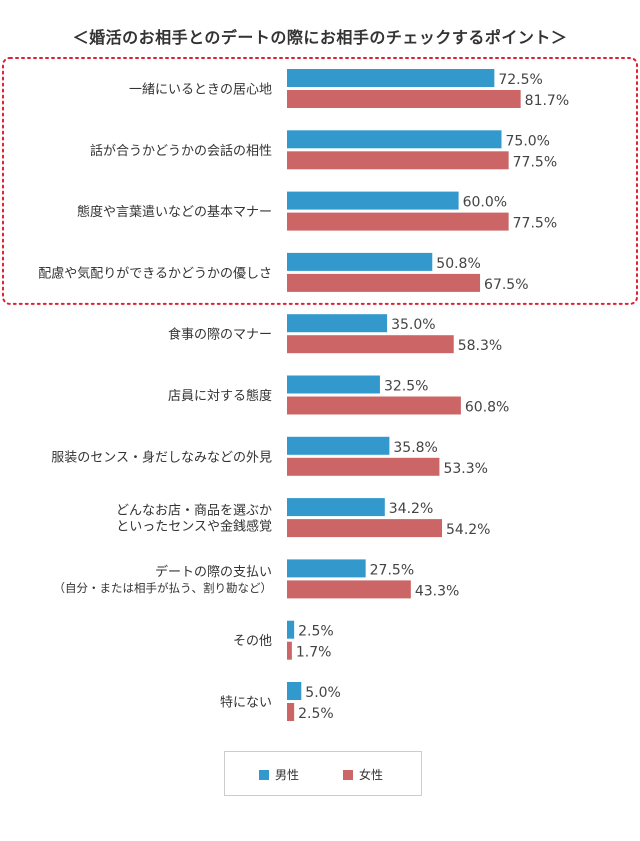 The height and width of the screenshot is (841, 640). Describe the element at coordinates (506, 285) in the screenshot. I see `value-label-female-4: 67.5%` at that location.